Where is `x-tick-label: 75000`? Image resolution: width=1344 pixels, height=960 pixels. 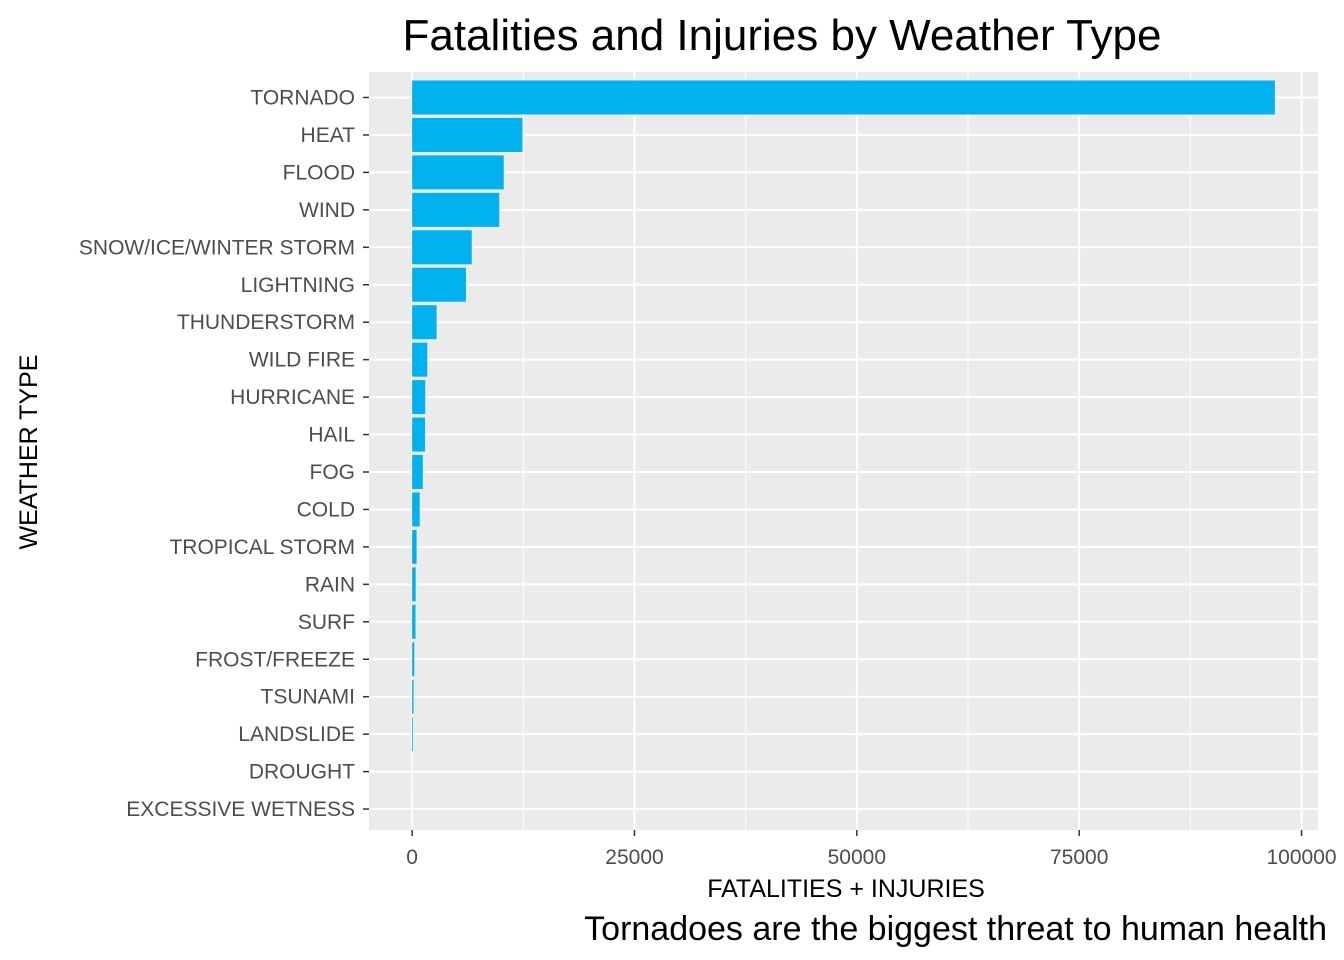
x-tick-label: 75000 is located at coordinates (1079, 857).